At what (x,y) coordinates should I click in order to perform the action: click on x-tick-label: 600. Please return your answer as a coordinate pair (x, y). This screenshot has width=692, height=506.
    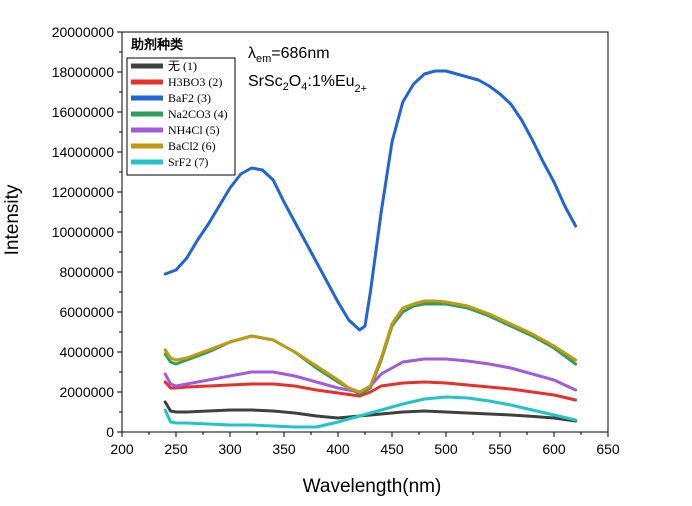
    Looking at the image, I should click on (554, 449).